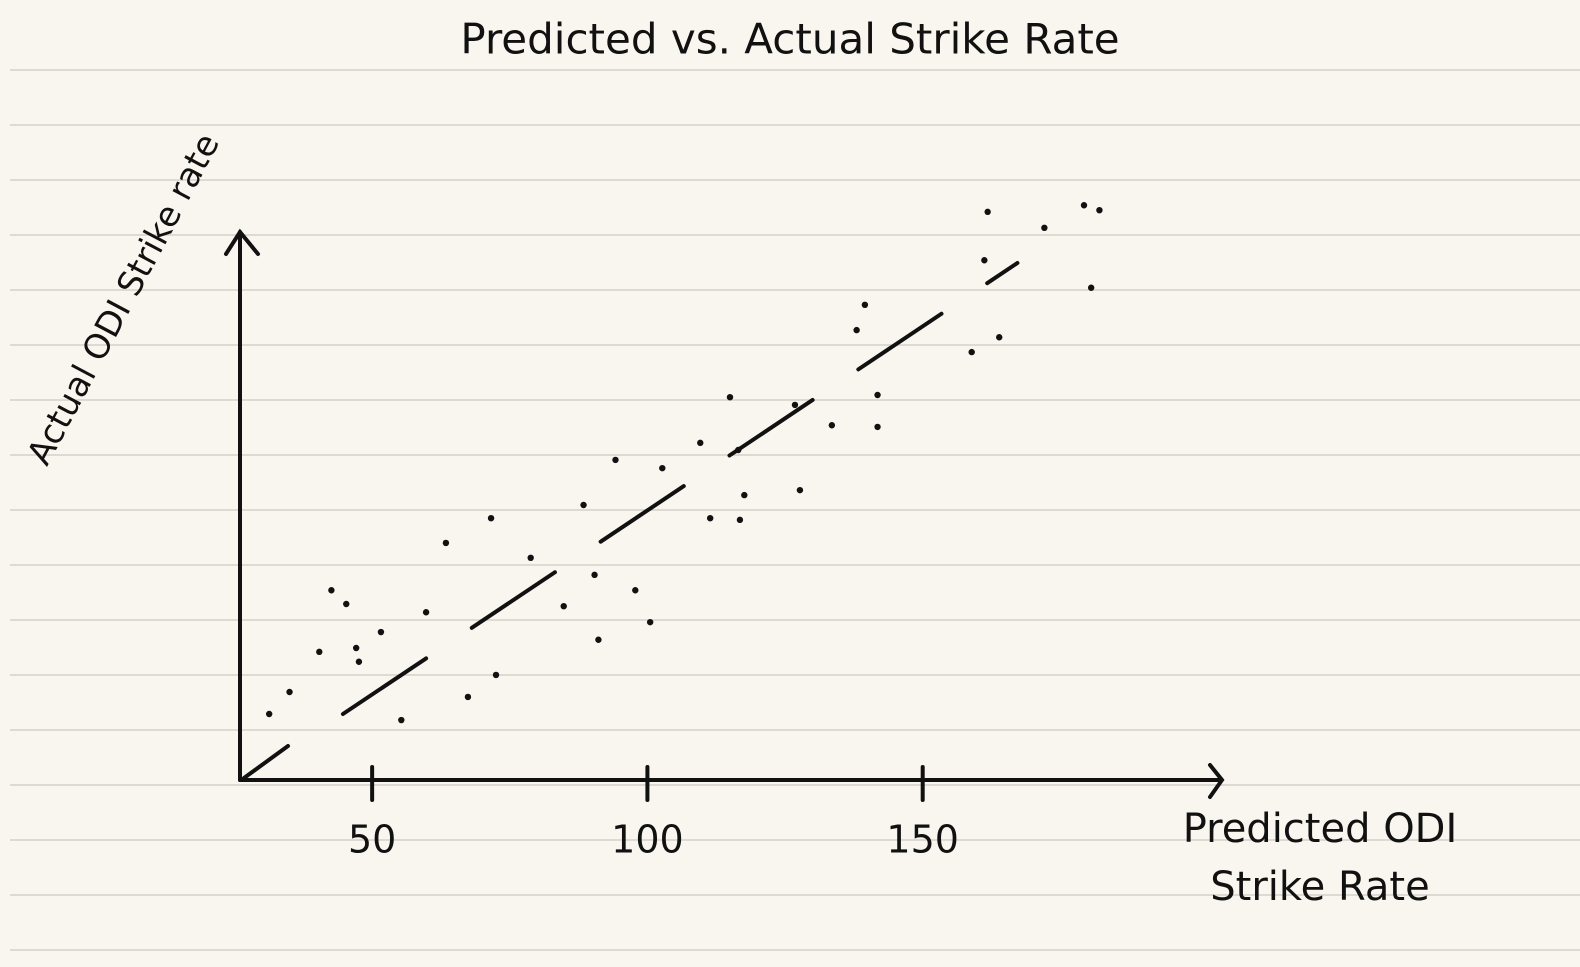 This screenshot has height=967, width=1580. I want to click on x-axis-label-box: Predicted ODI Strike Rate, so click(1320, 858).